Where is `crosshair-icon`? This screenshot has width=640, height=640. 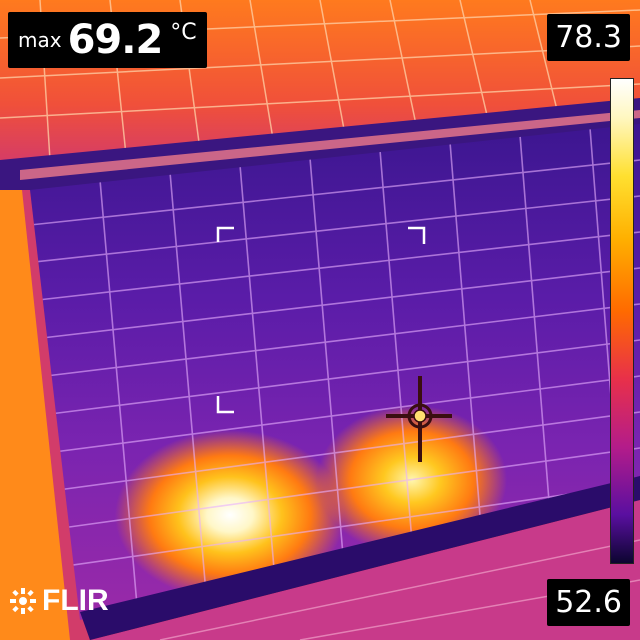 crosshair-icon is located at coordinates (419, 419).